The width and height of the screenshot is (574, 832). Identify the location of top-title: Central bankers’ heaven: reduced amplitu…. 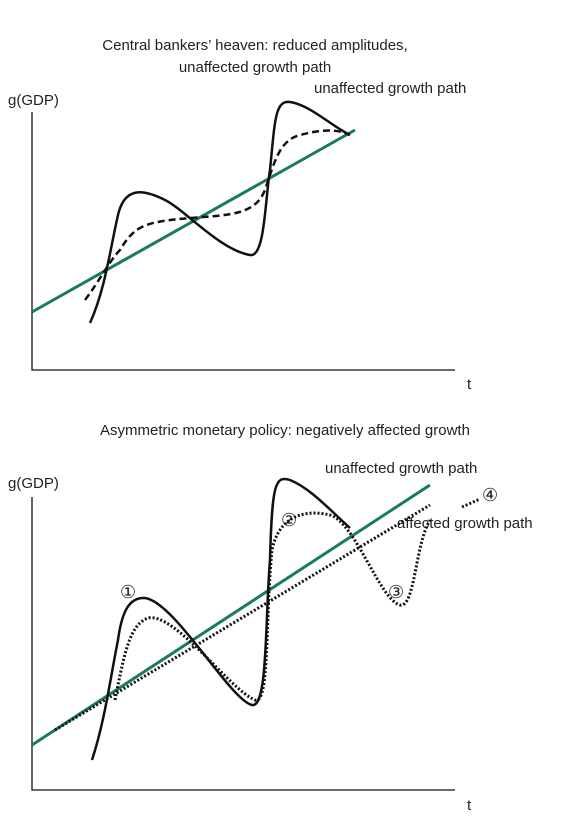
(254, 45).